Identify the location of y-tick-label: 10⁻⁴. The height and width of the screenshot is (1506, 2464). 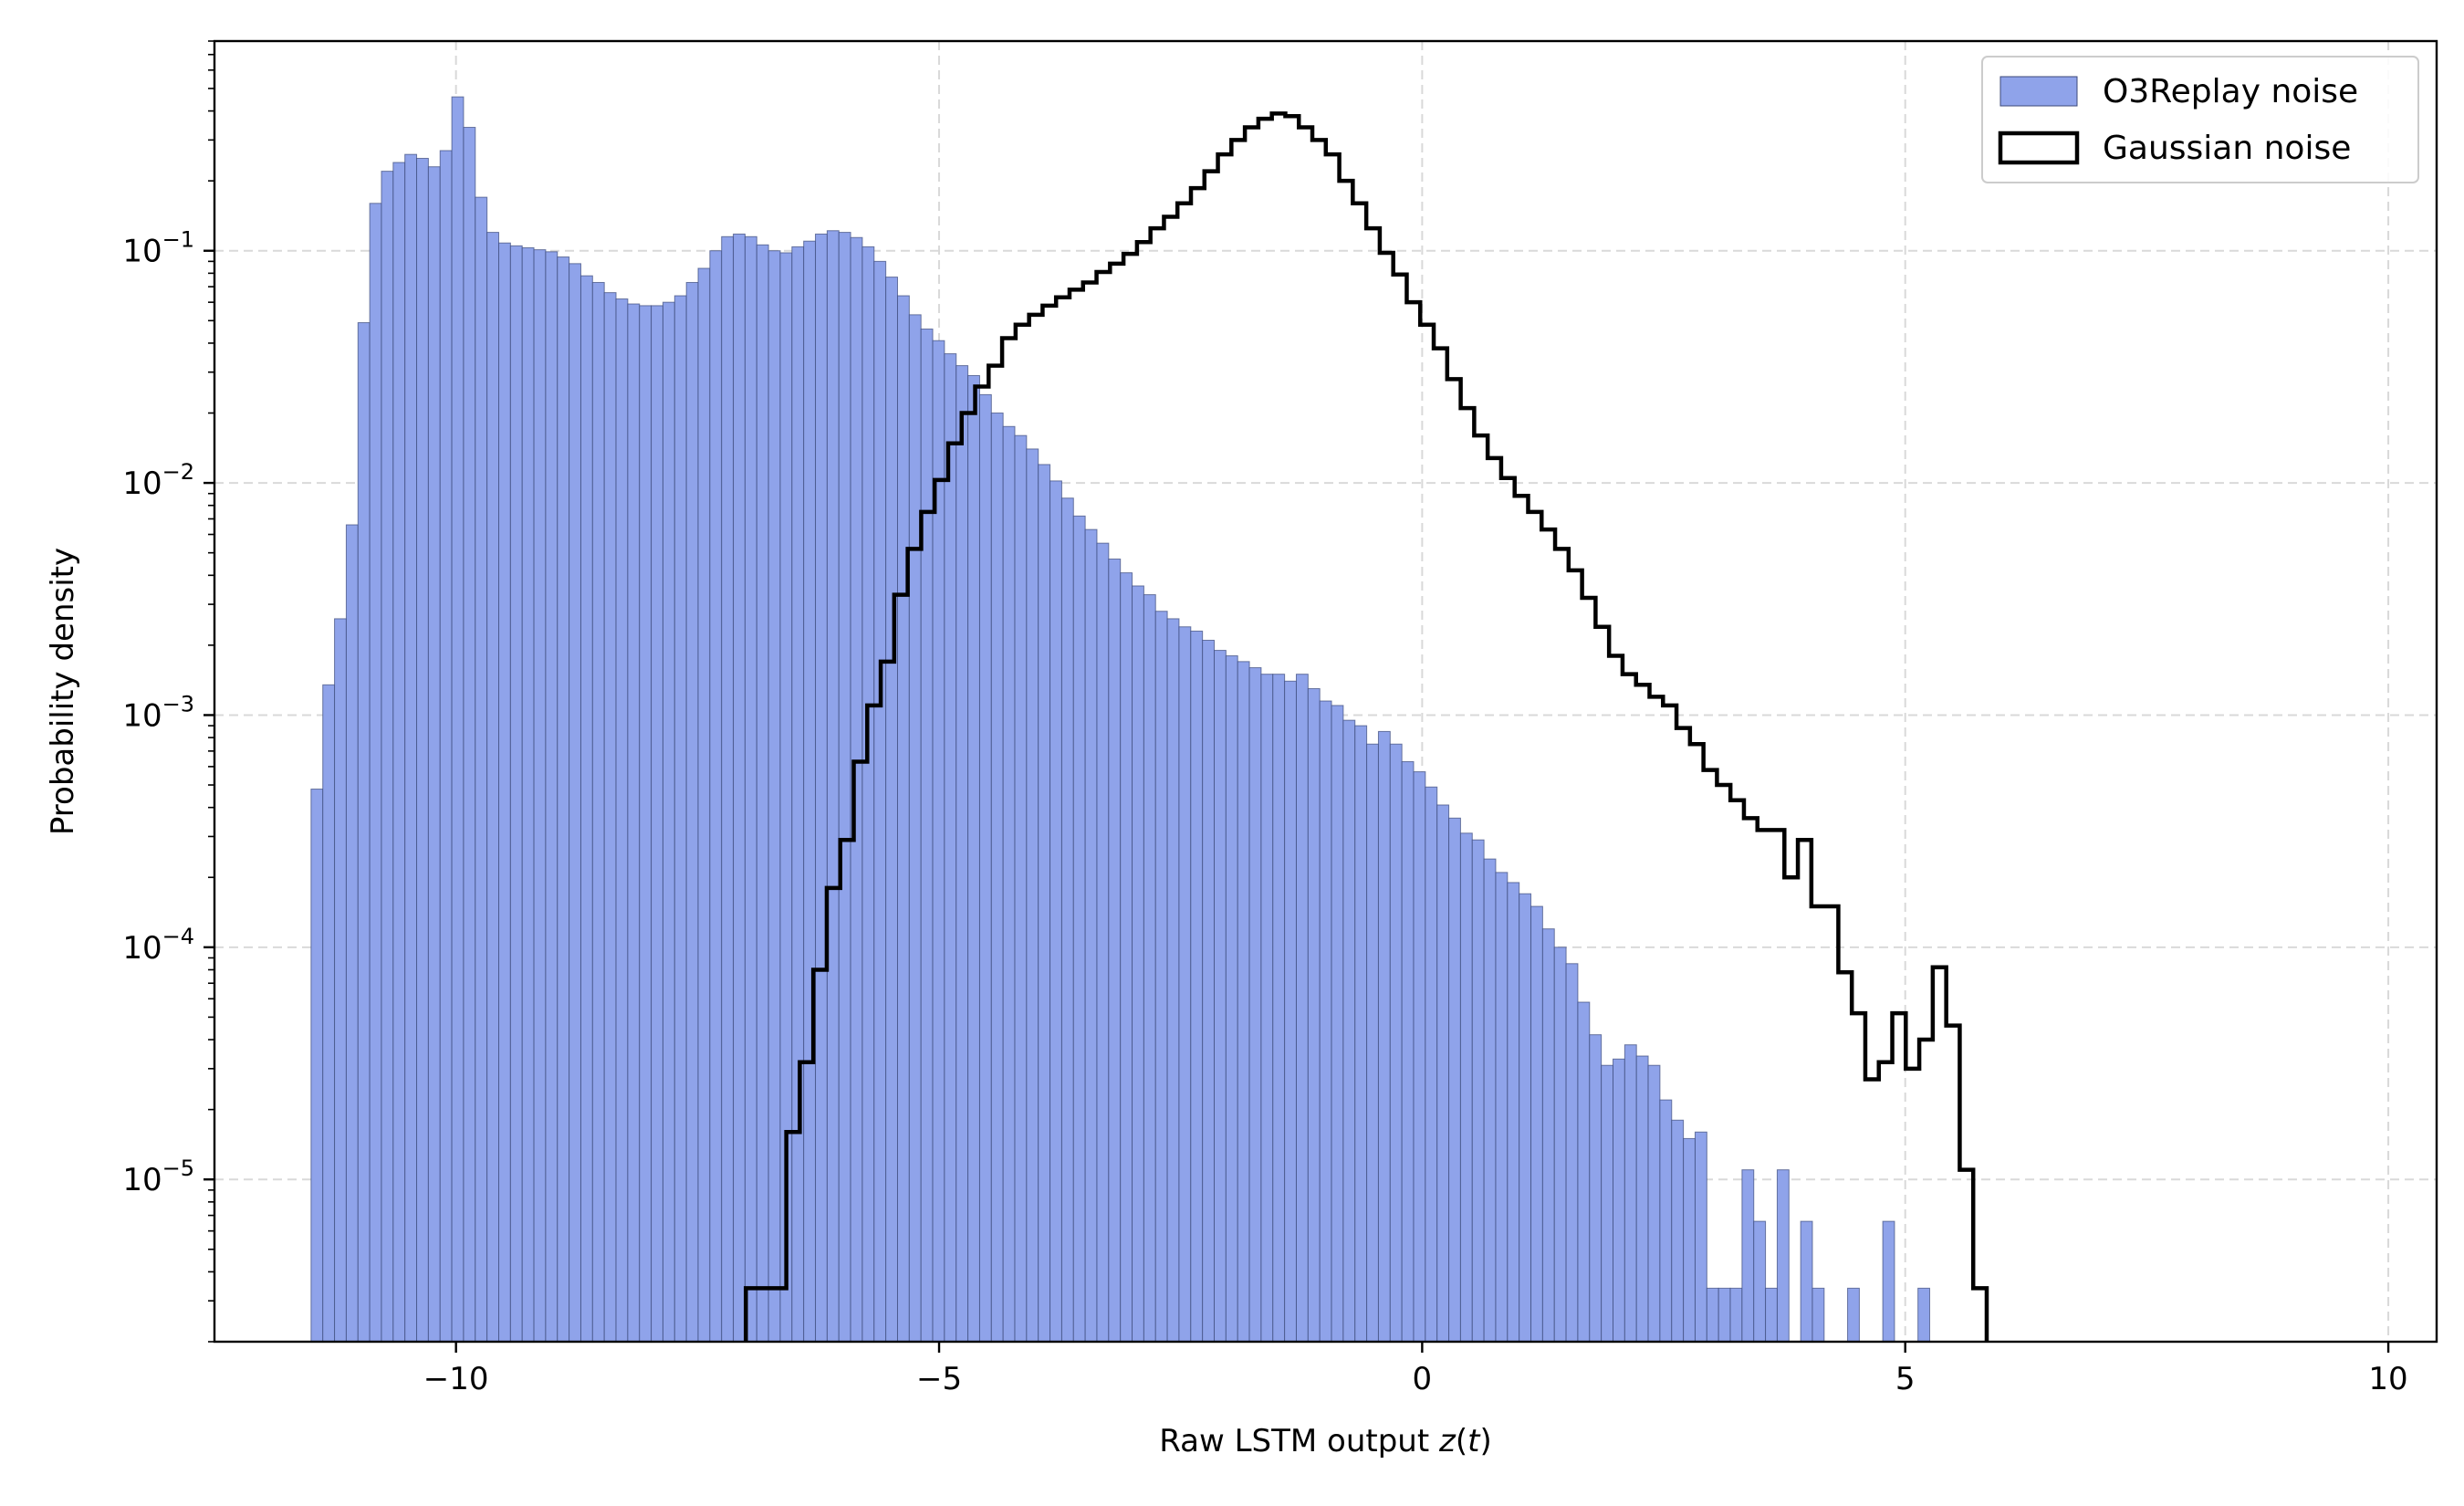
(158, 945).